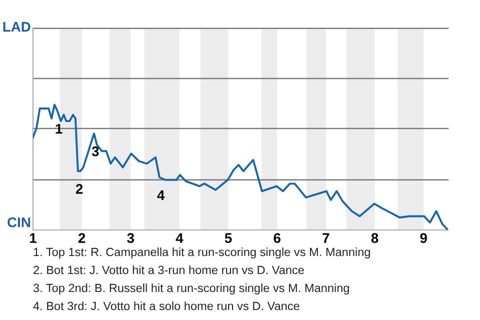 The width and height of the screenshot is (480, 320). Describe the element at coordinates (161, 195) in the screenshot. I see `annotation: 4` at that location.